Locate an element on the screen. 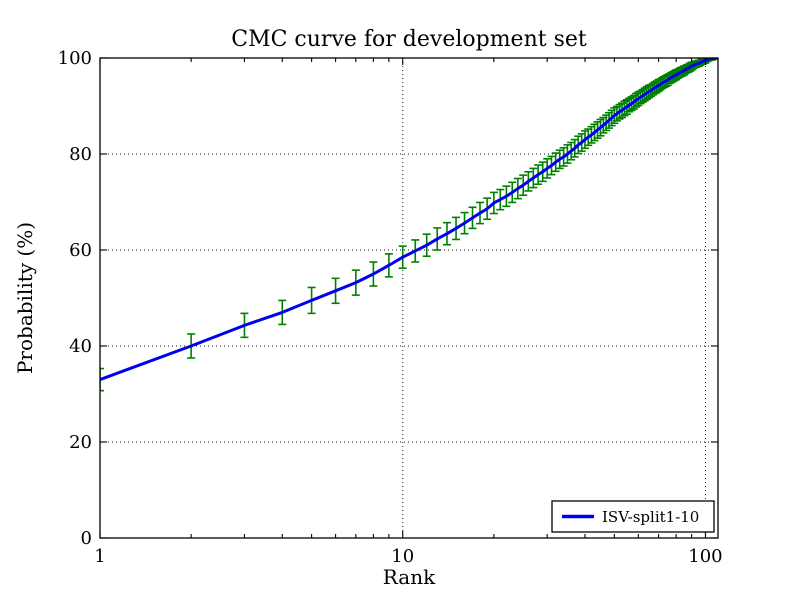  x-tick-label: 1 is located at coordinates (99, 556).